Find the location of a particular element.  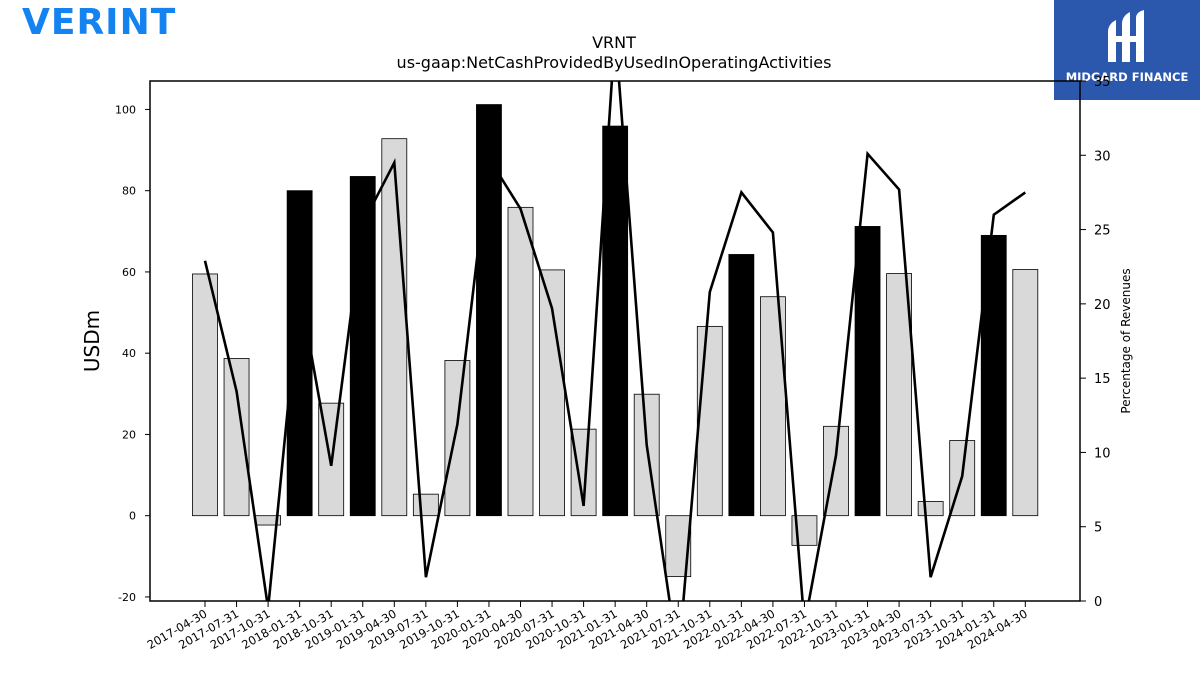

y-tick-label: -20 is located at coordinates (127, 597).